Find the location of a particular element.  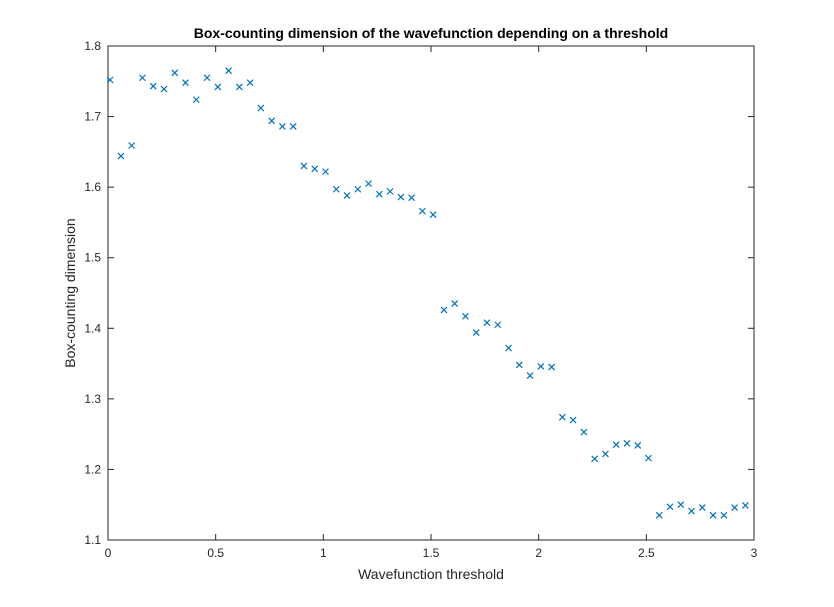

y-axis-label: Box-counting dimension is located at coordinates (70, 292).